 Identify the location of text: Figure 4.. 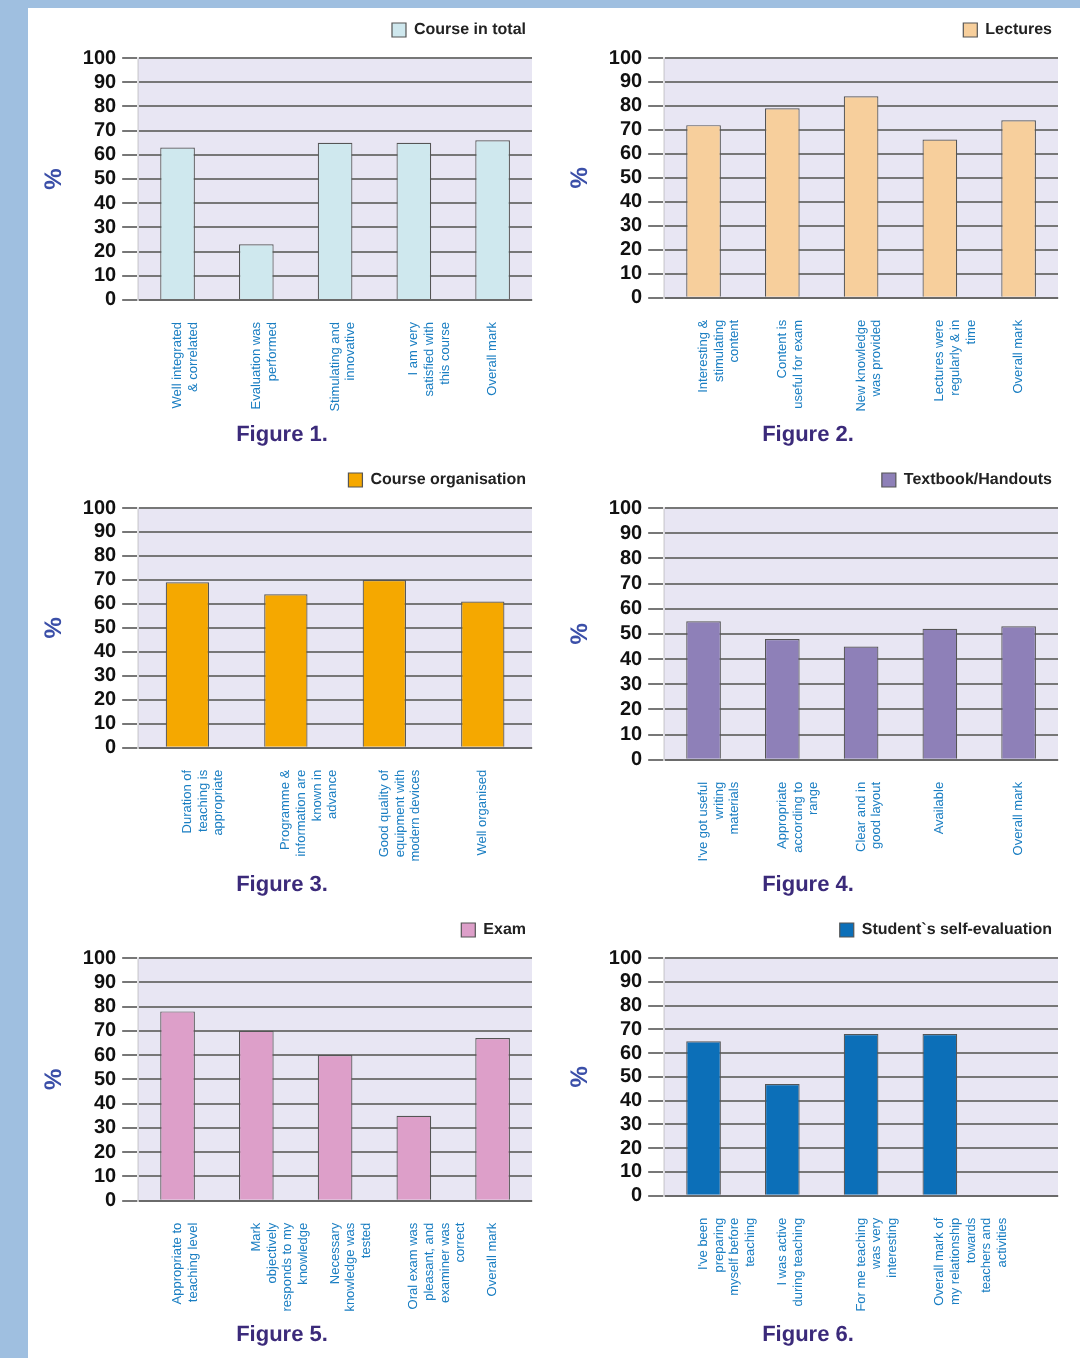
(808, 884).